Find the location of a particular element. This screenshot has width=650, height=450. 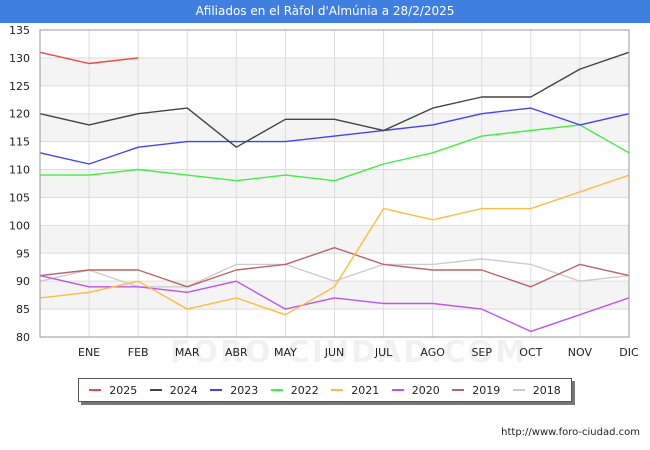

legend-item-2021: 2021 is located at coordinates (355, 390).